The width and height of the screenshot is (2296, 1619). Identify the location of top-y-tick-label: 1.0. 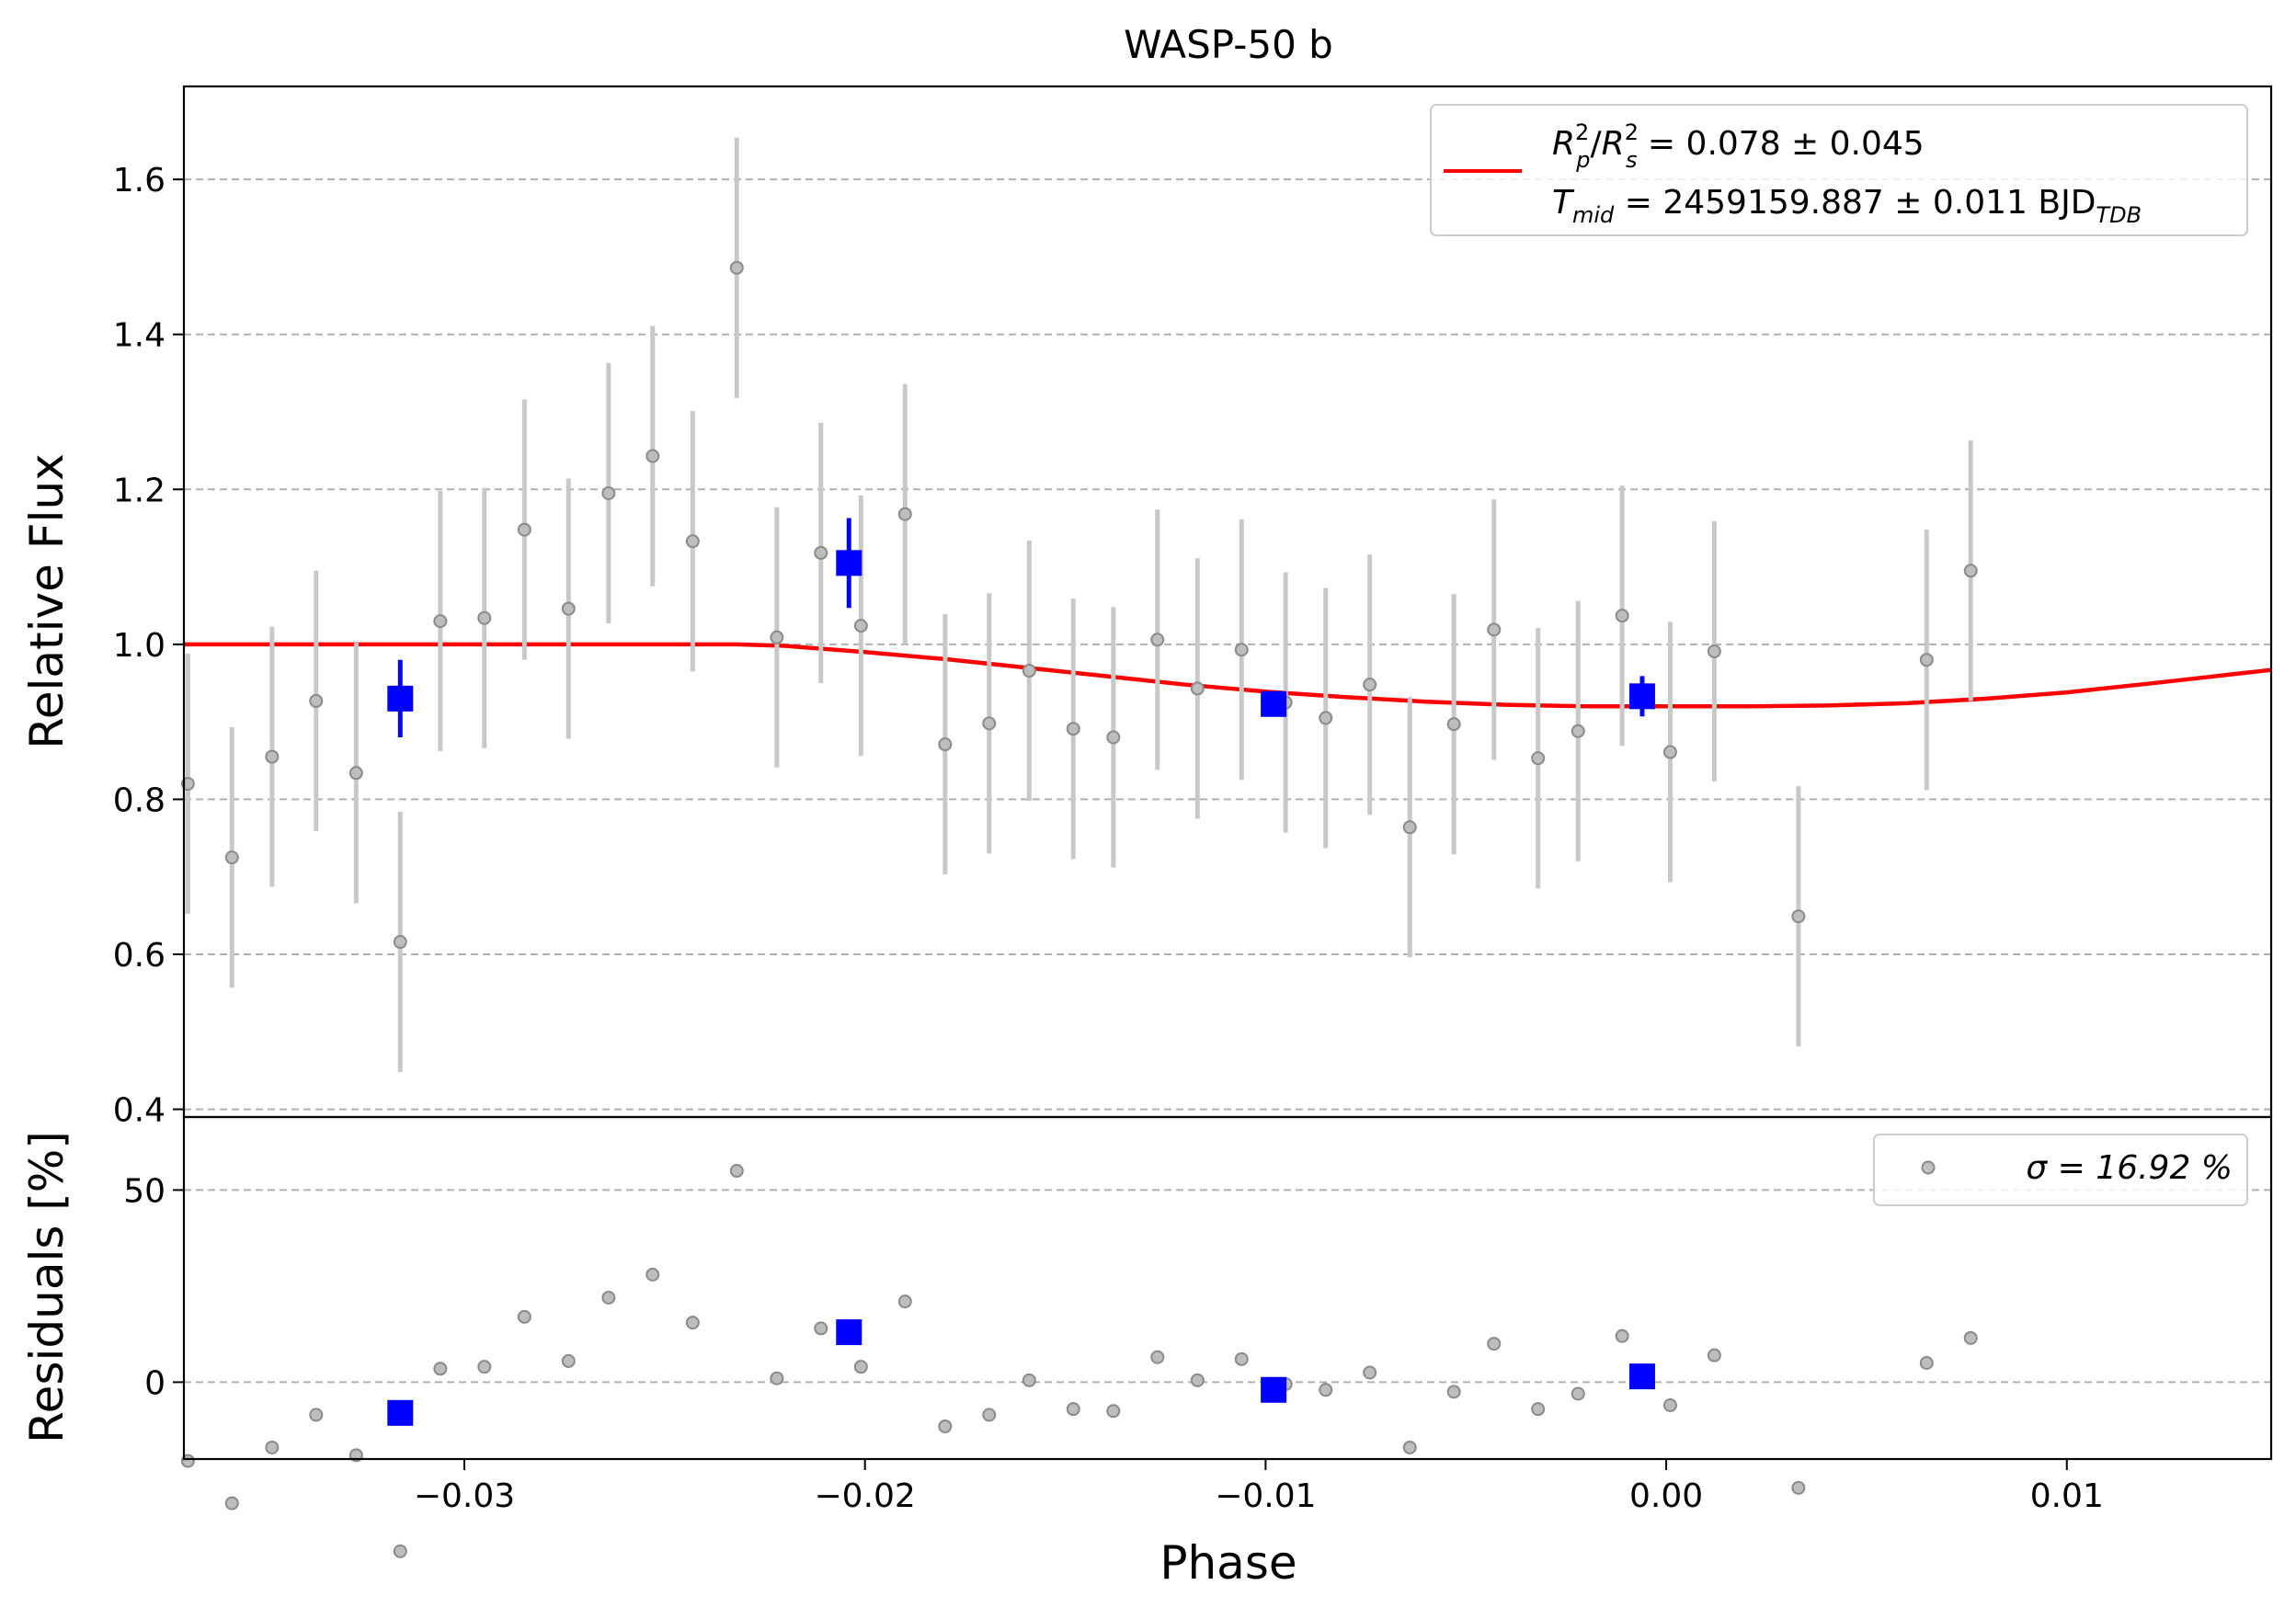
(139, 646).